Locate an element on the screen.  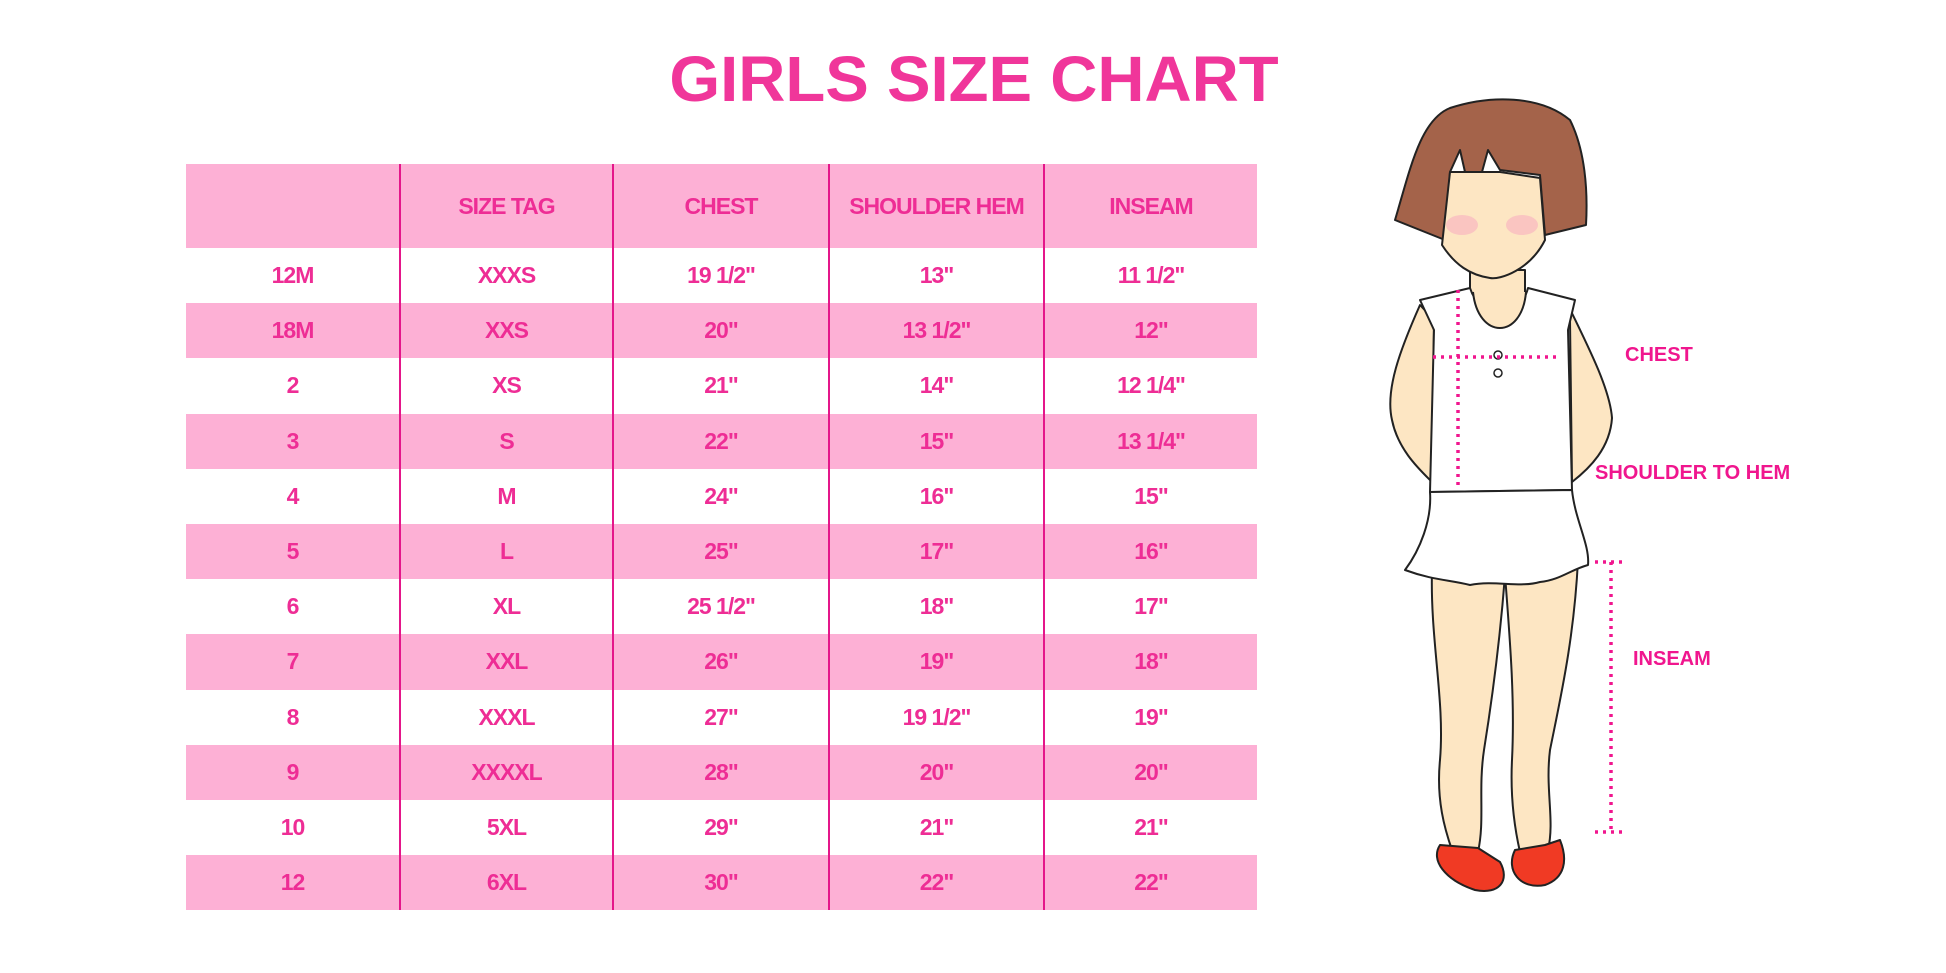
table-row: 12M XXXS 19 1/2" 13" 11 1/2" is located at coordinates (721, 276).